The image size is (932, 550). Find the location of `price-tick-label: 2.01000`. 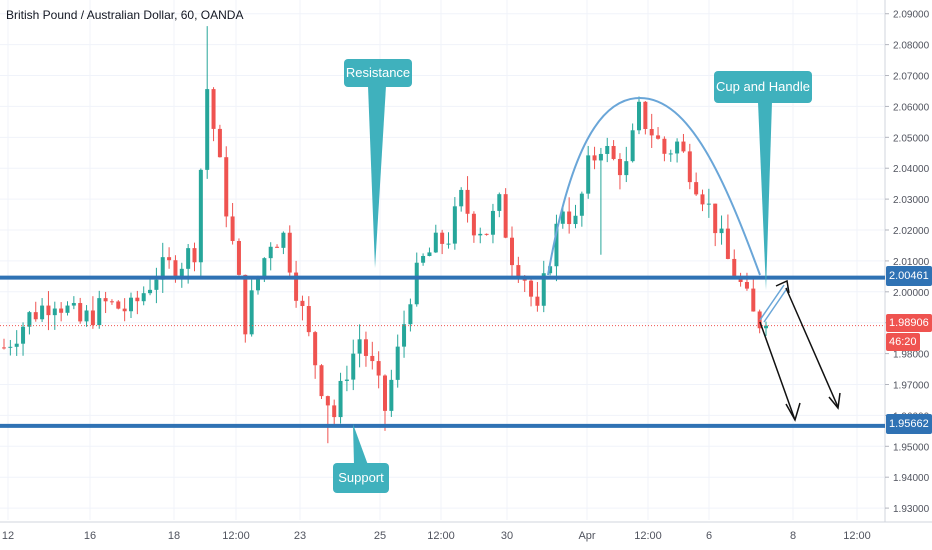

price-tick-label: 2.01000 is located at coordinates (911, 262).